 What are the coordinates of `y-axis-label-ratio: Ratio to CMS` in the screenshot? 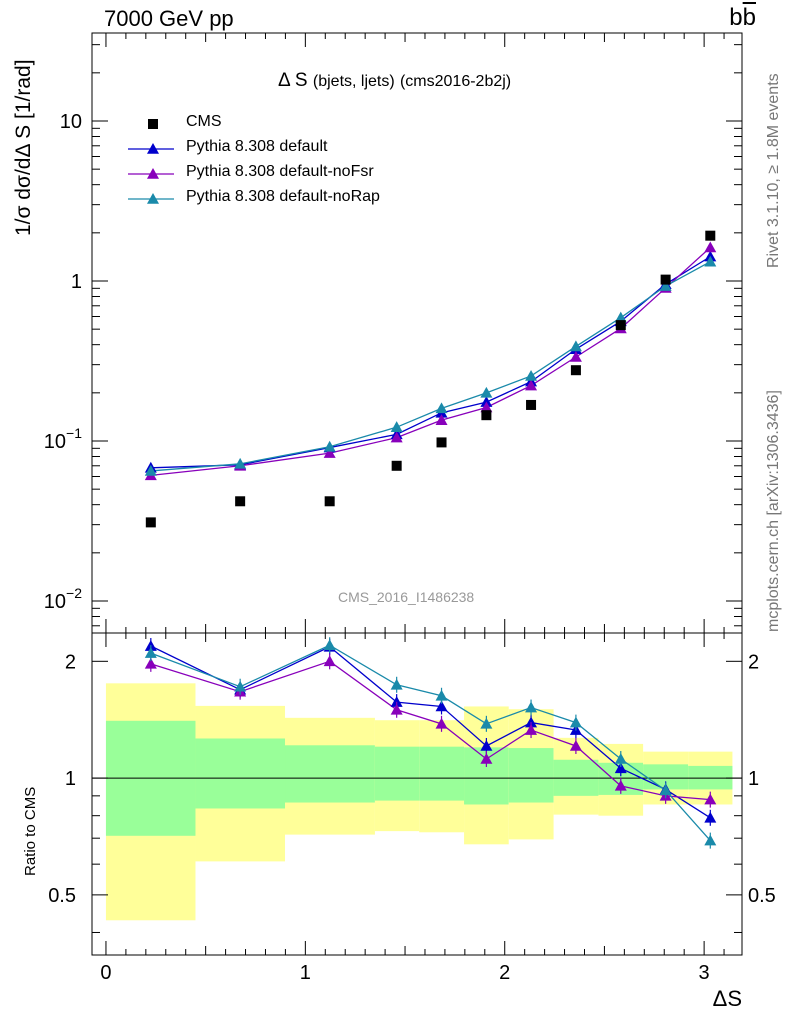 It's located at (30, 831).